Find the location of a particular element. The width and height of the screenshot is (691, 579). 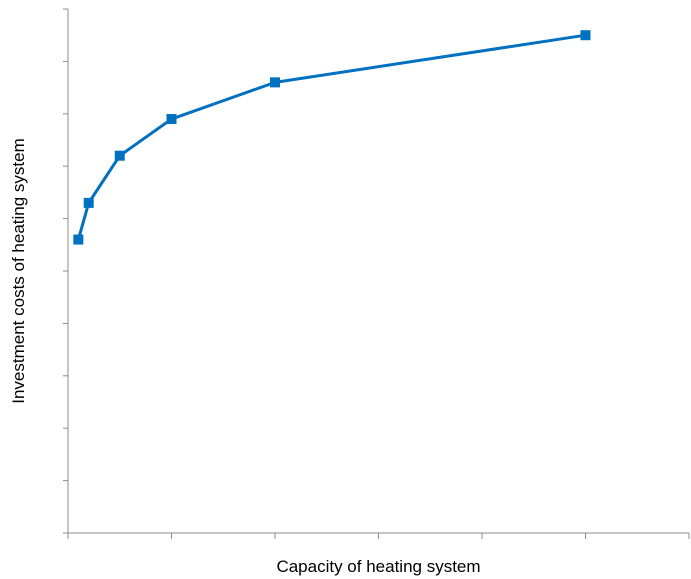

y-axis-ticks is located at coordinates (65, 271).